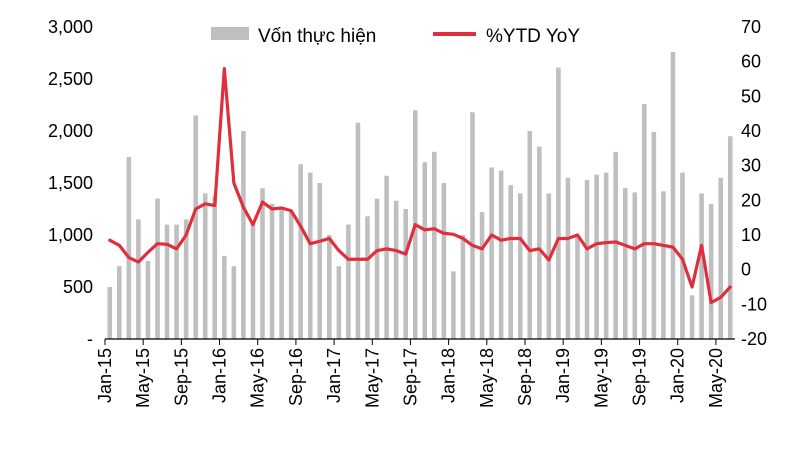 This screenshot has height=452, width=804. What do you see at coordinates (258, 378) in the screenshot?
I see `x-tick-label: May-16` at bounding box center [258, 378].